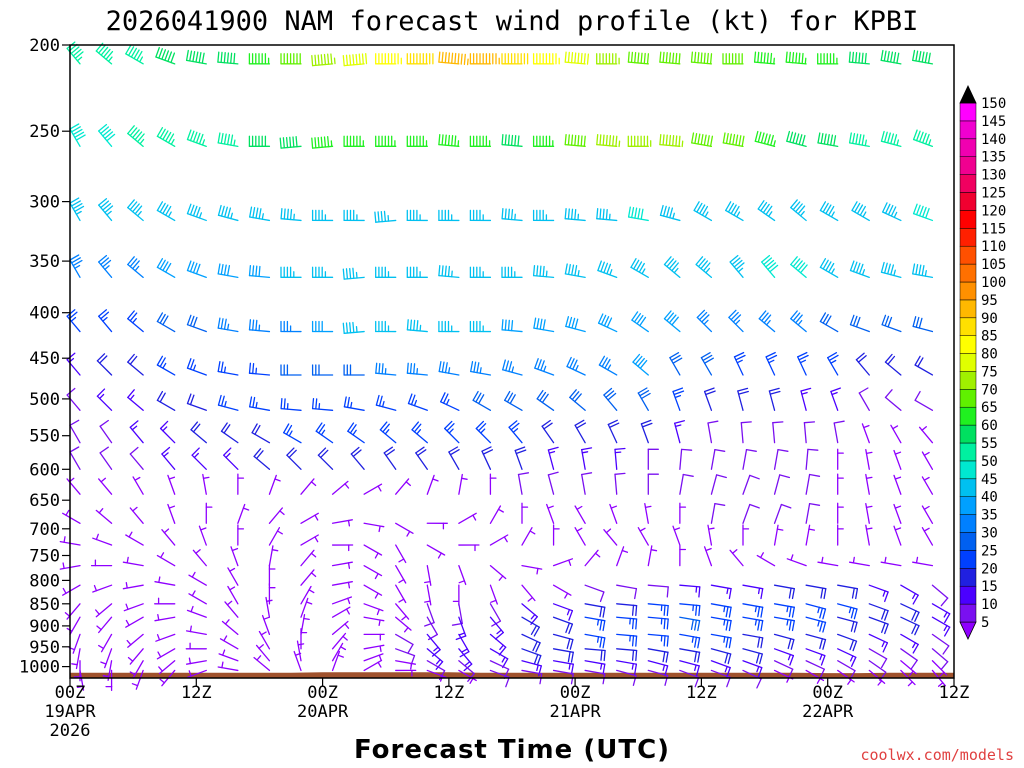  Describe the element at coordinates (989, 587) in the screenshot. I see `legend-label: 15` at that location.